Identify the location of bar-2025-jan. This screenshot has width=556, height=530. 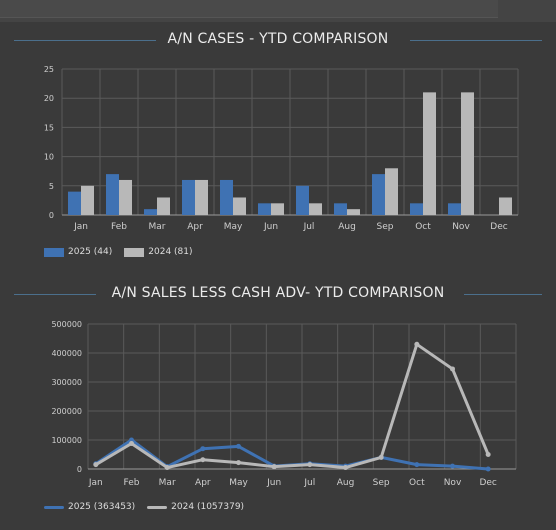
(74, 203).